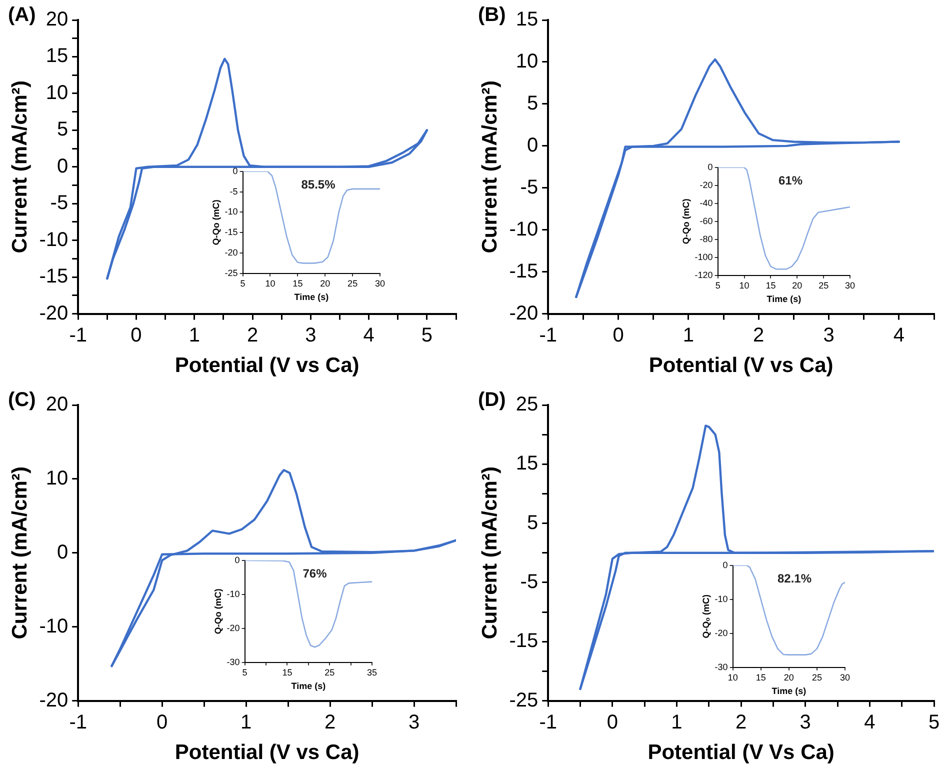 Image resolution: width=948 pixels, height=772 pixels. I want to click on y-axis-title: Q-Qₒ (mC), so click(705, 616).